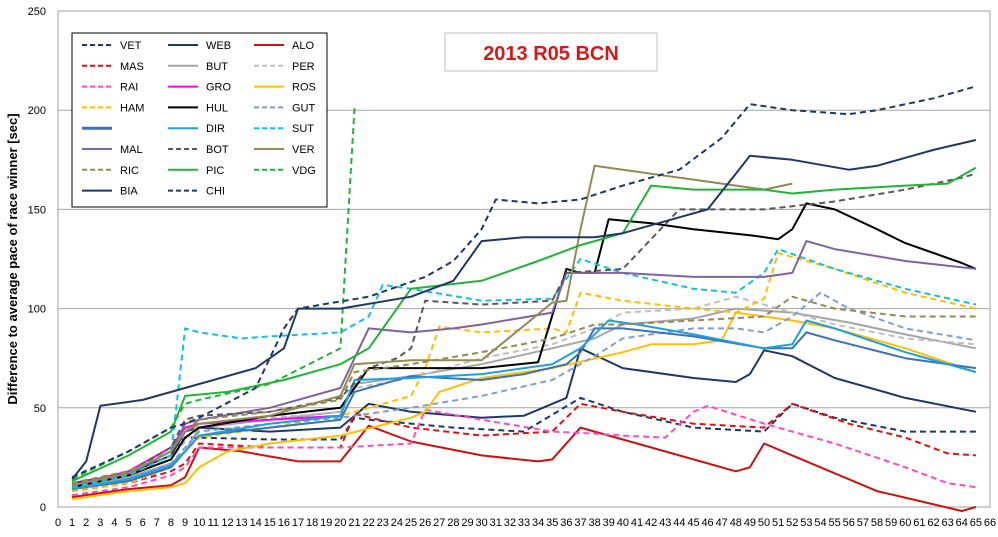 The image size is (998, 537). I want to click on x-tick-label: 55, so click(835, 523).